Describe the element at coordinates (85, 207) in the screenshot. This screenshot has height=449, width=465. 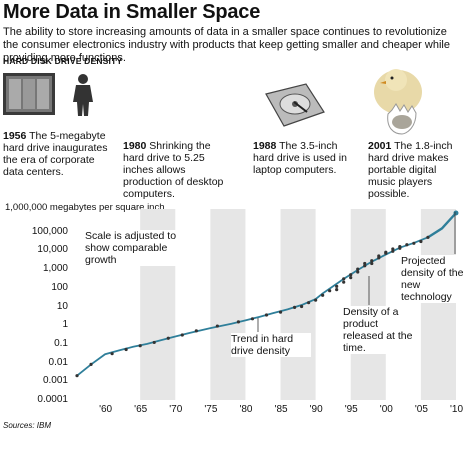
I see `y-axis-label: 1,000,000 megabytes per square inch` at that location.